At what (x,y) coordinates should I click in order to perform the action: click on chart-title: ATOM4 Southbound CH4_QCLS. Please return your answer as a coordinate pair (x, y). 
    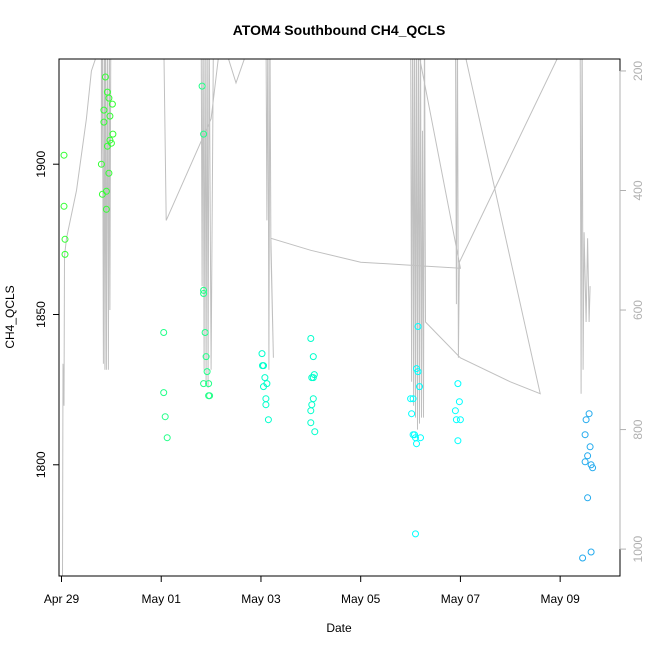
    Looking at the image, I should click on (339, 30).